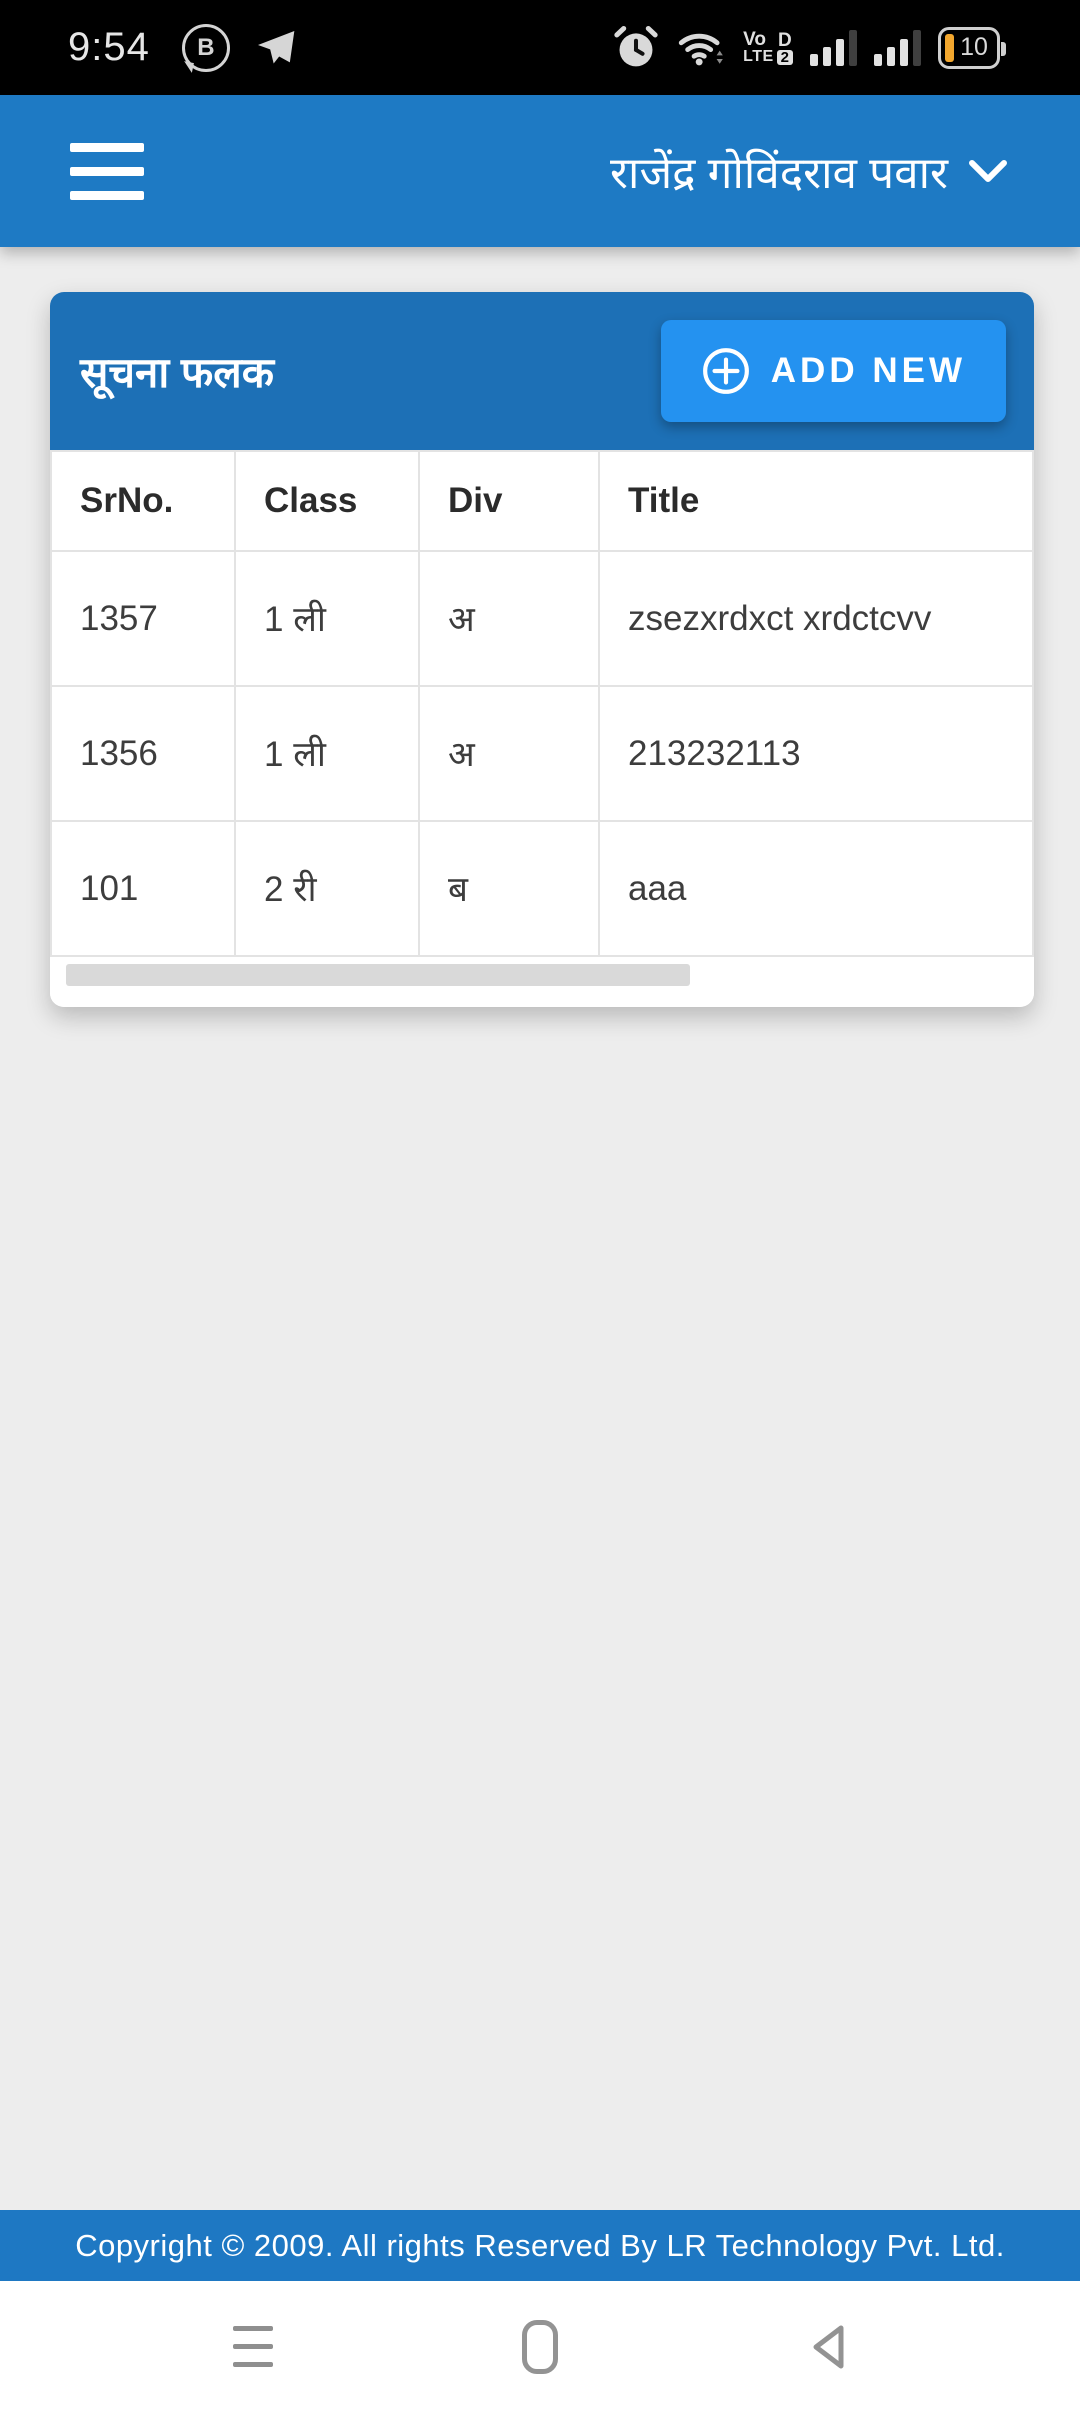 Image resolution: width=1080 pixels, height=2412 pixels. What do you see at coordinates (177, 372) in the screenshot?
I see `card-title: सूचना फलक` at bounding box center [177, 372].